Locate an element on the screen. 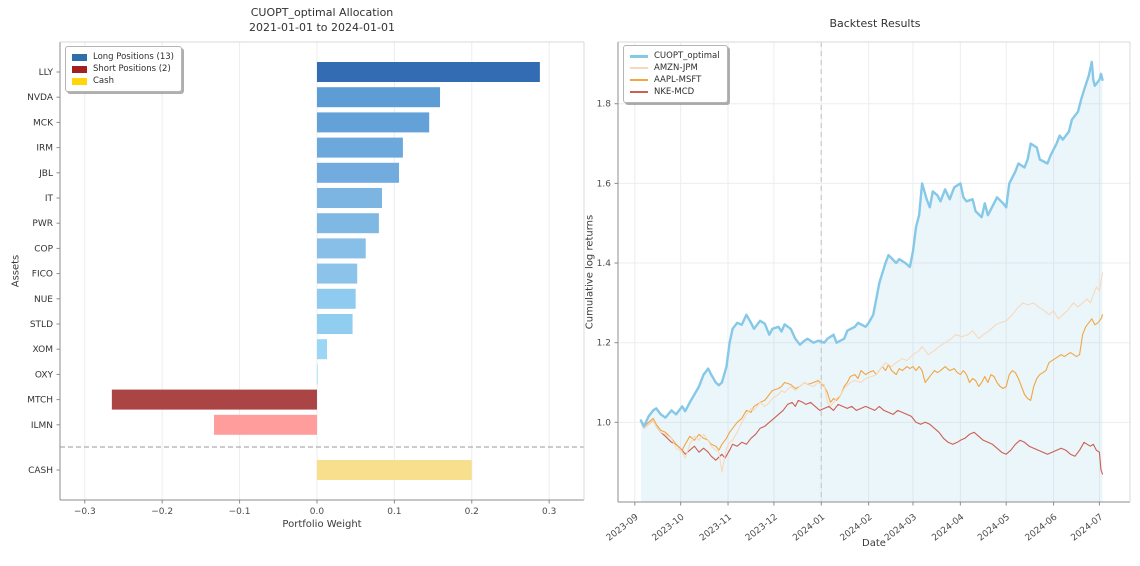 This screenshot has height=566, width=1140. svg-text: 1.6 is located at coordinates (604, 184).